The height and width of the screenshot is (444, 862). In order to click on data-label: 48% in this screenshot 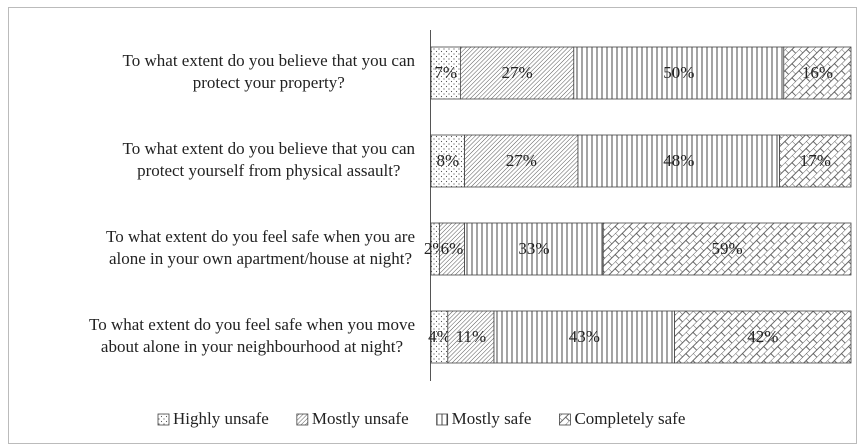, I will do `click(678, 160)`.